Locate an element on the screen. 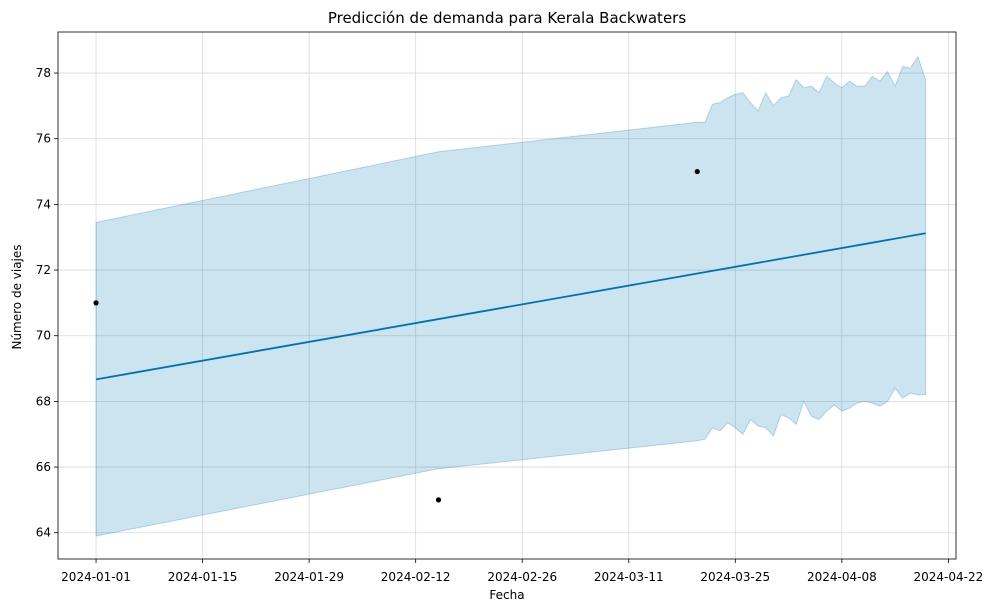 This screenshot has width=987, height=612. y-tick-label: 78 is located at coordinates (43, 73).